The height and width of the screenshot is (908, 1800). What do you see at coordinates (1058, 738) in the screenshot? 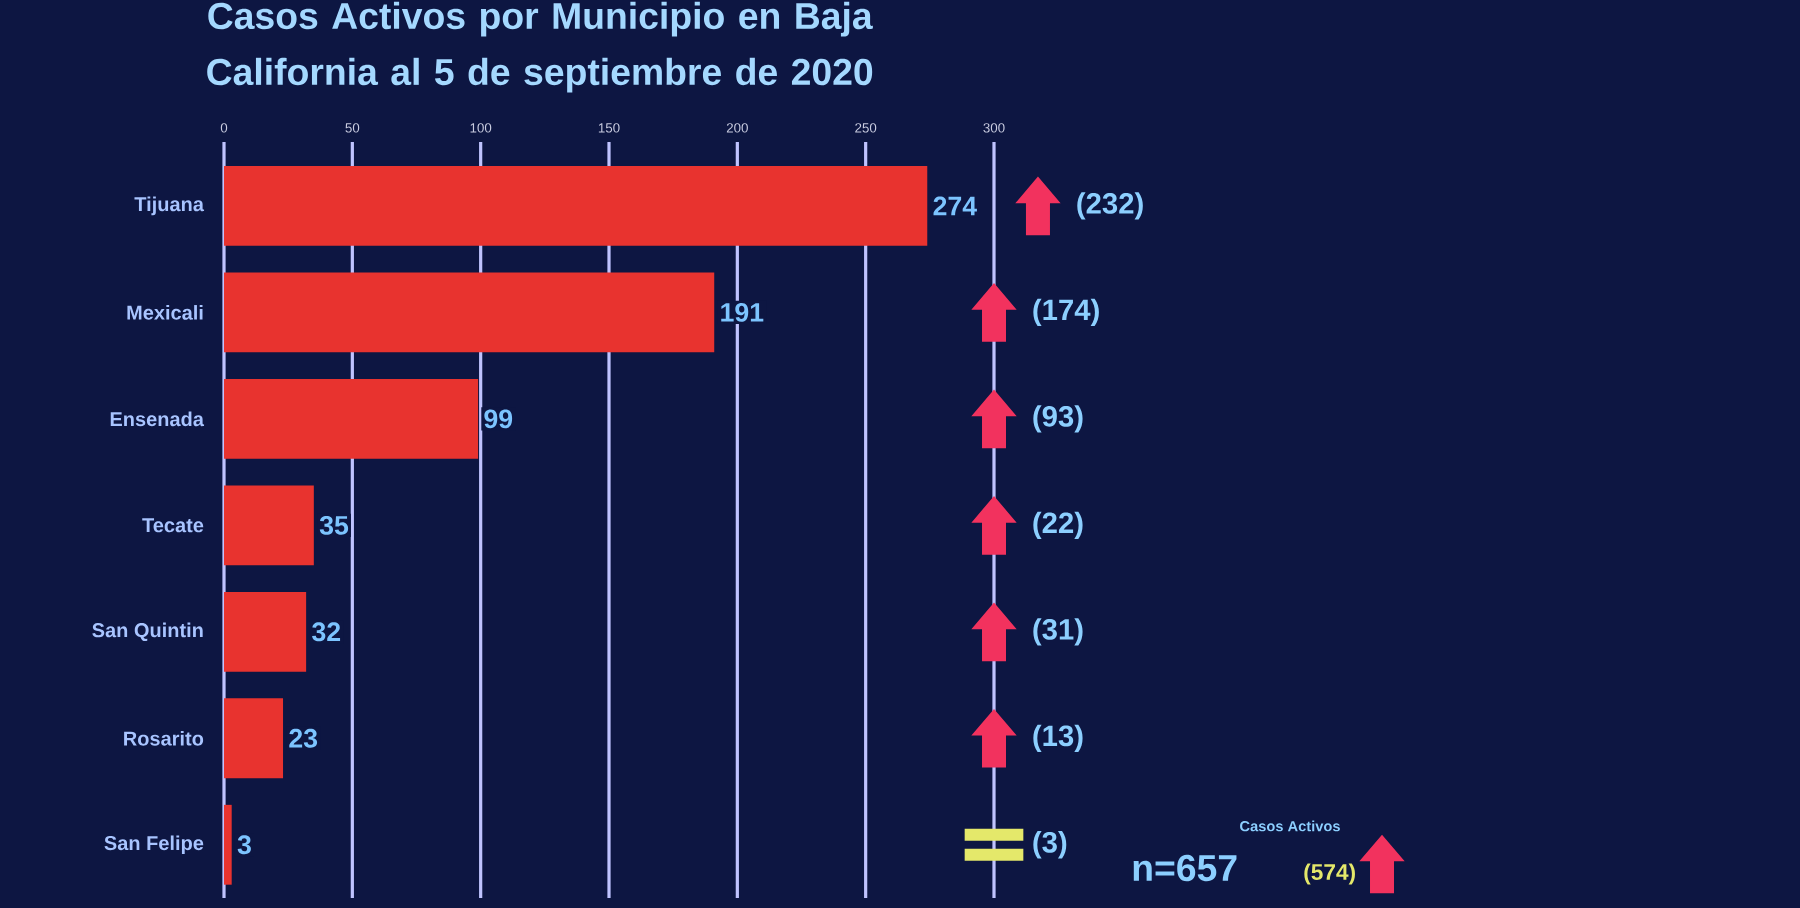
I see `text: (13)` at bounding box center [1058, 738].